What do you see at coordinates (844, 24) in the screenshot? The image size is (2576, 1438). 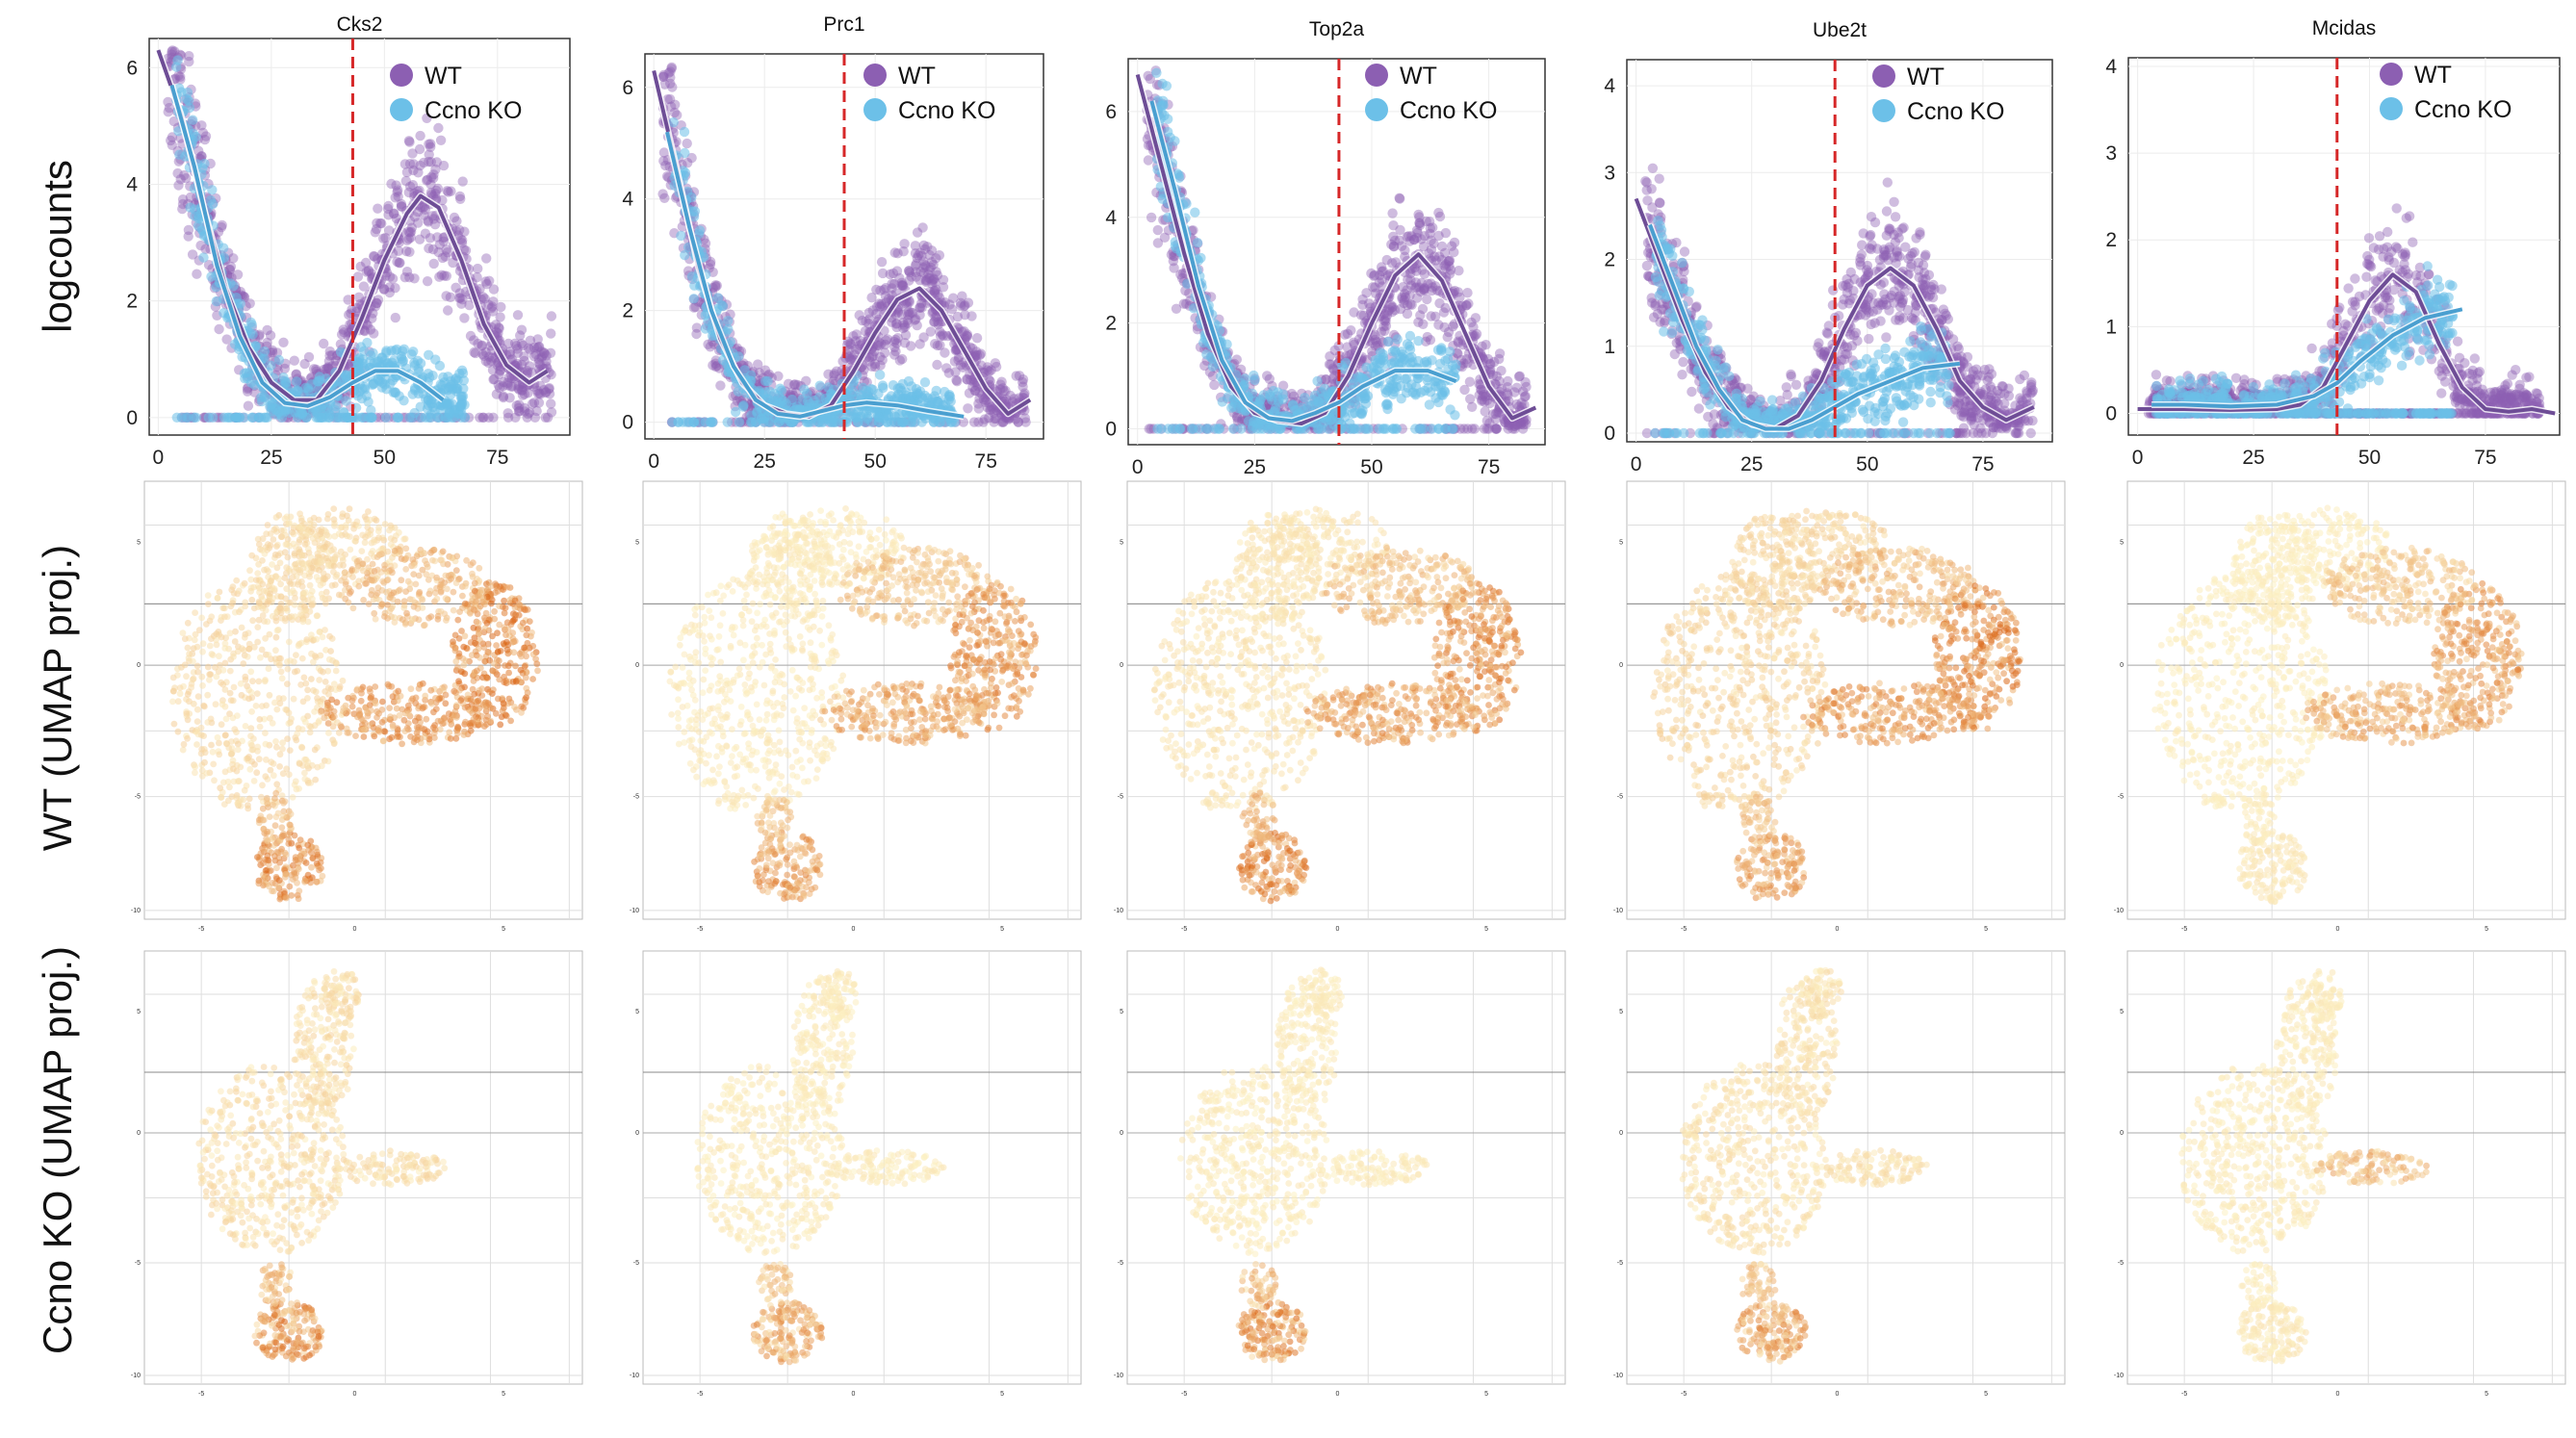 I see `panel-title: Prc1` at bounding box center [844, 24].